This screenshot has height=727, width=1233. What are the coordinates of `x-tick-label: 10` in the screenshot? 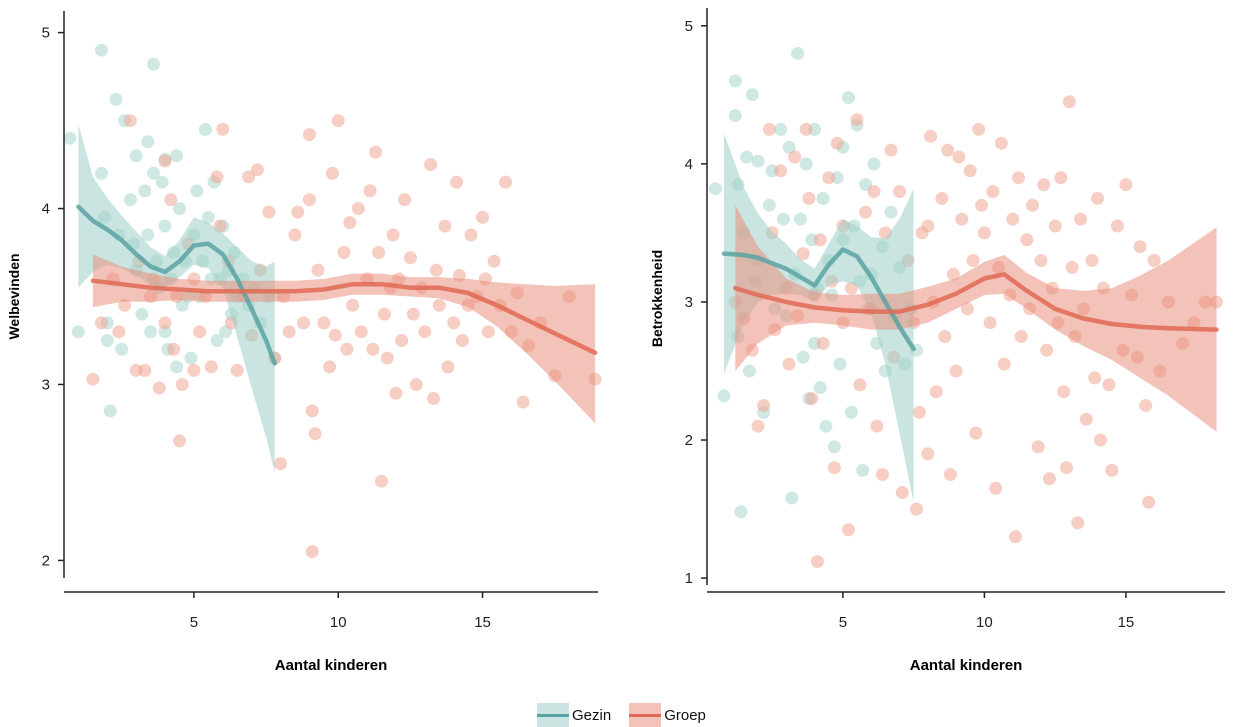 It's located at (338, 622).